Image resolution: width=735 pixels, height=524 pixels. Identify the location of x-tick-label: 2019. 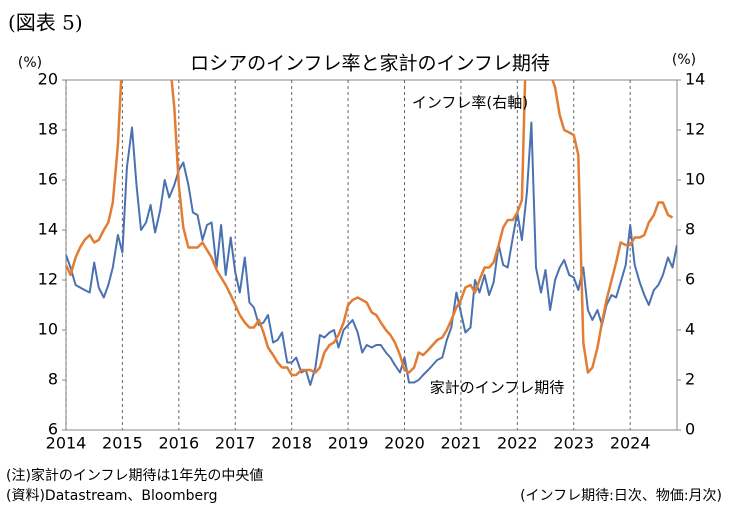
(348, 443).